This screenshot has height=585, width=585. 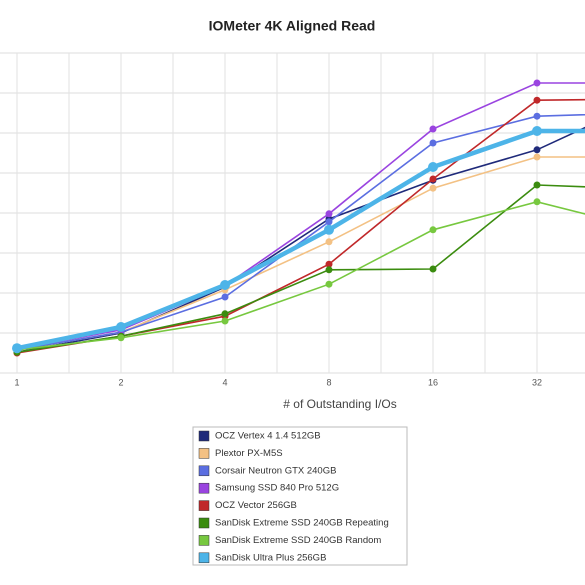 What do you see at coordinates (292, 26) in the screenshot?
I see `chart-title: IOMeter 4K Aligned Read` at bounding box center [292, 26].